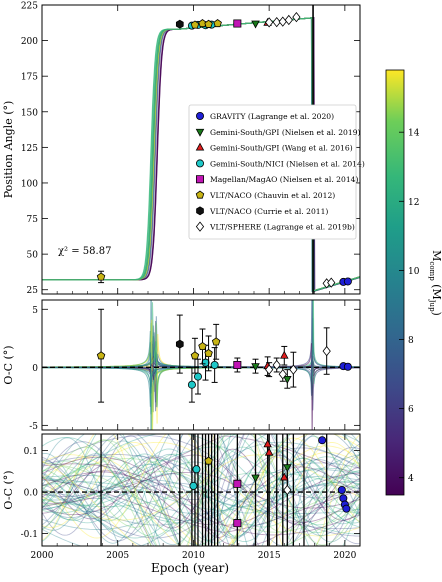  What do you see at coordinates (344, 556) in the screenshot?
I see `x-tick-label: 2020` at bounding box center [344, 556].